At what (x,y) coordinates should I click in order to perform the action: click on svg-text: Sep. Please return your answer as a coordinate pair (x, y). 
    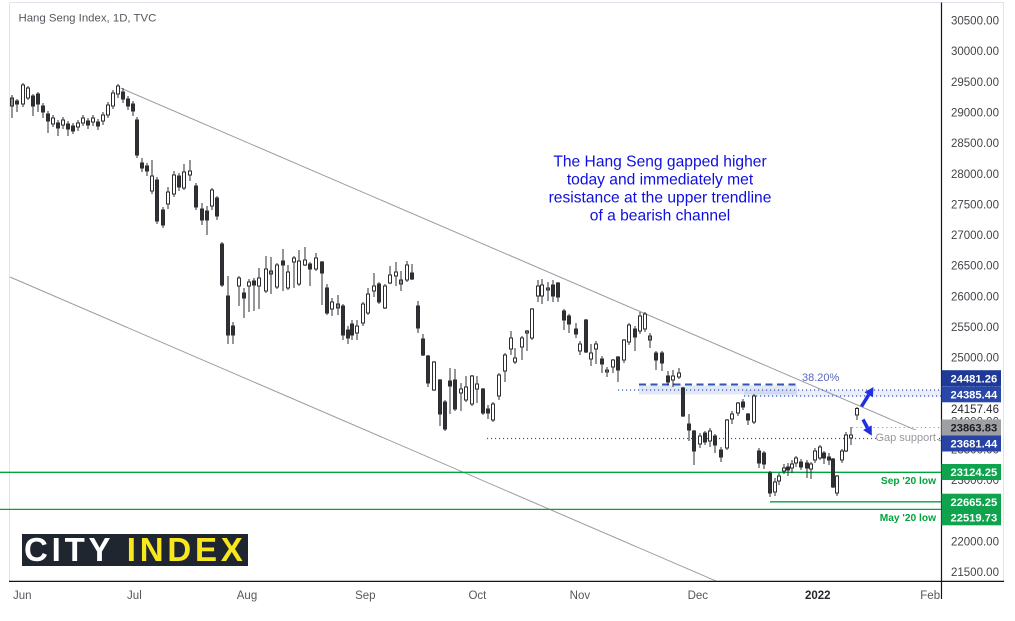
    Looking at the image, I should click on (365, 596).